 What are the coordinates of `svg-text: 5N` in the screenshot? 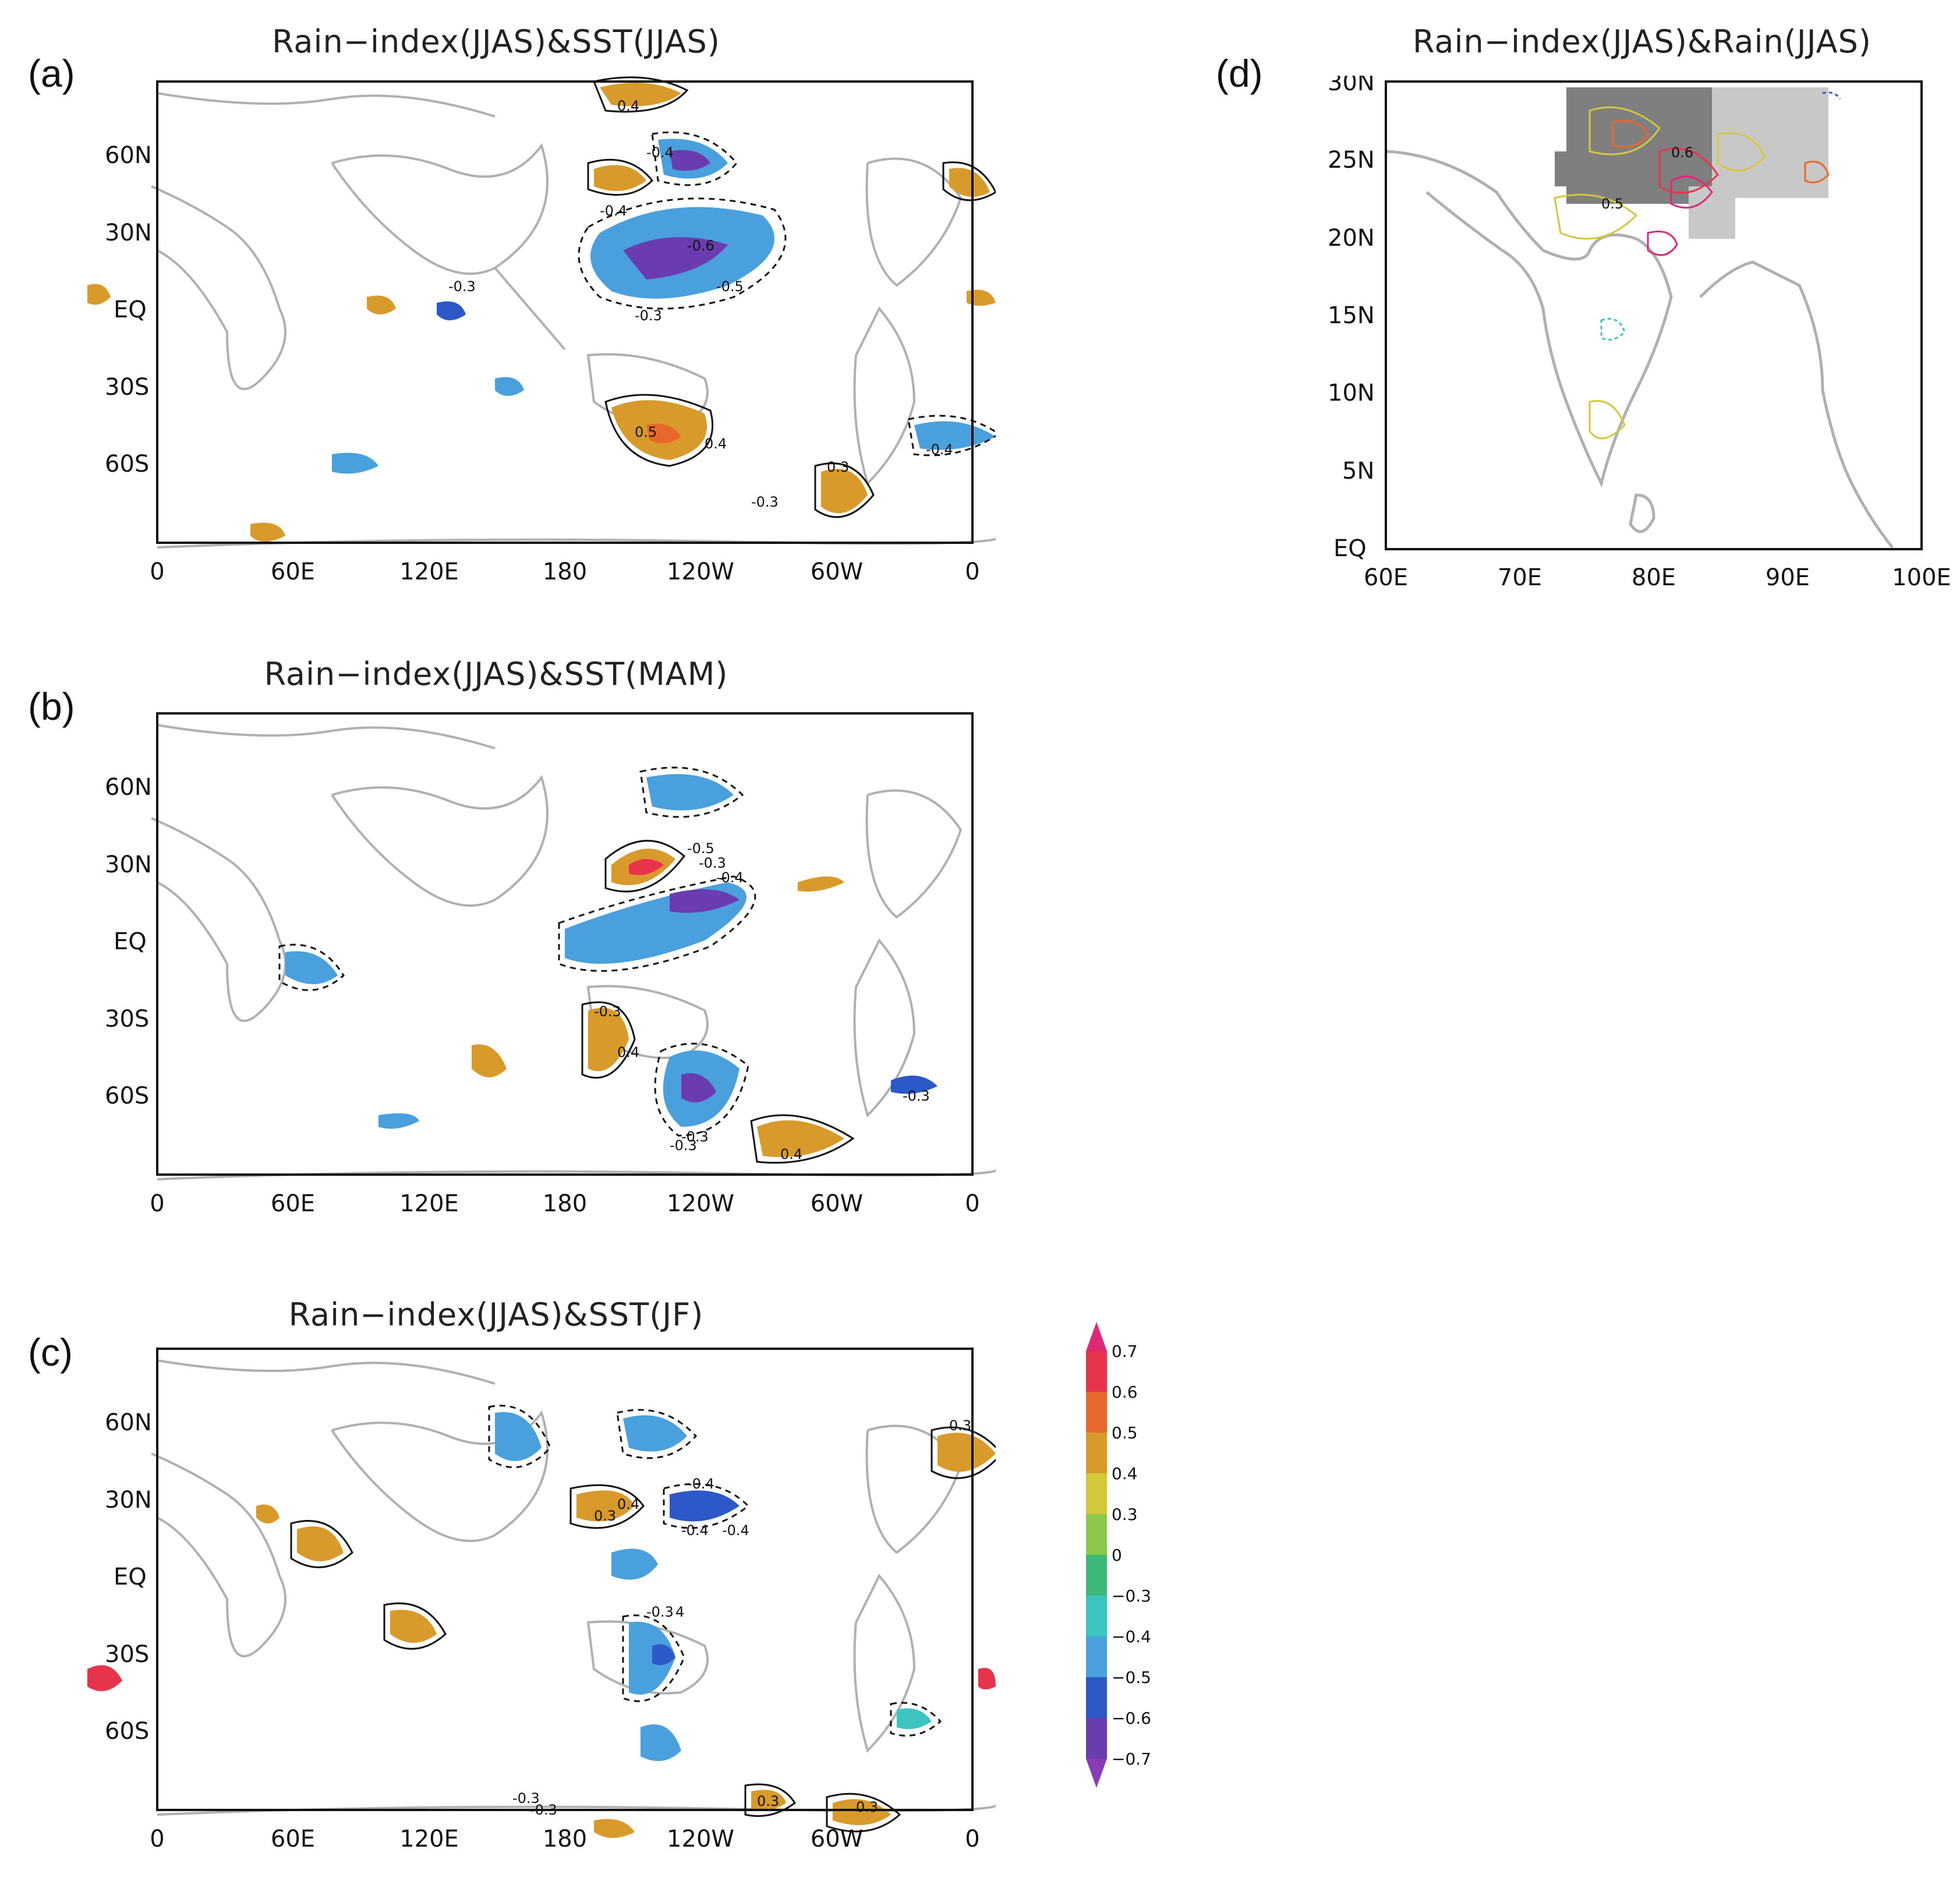 It's located at (1358, 472).